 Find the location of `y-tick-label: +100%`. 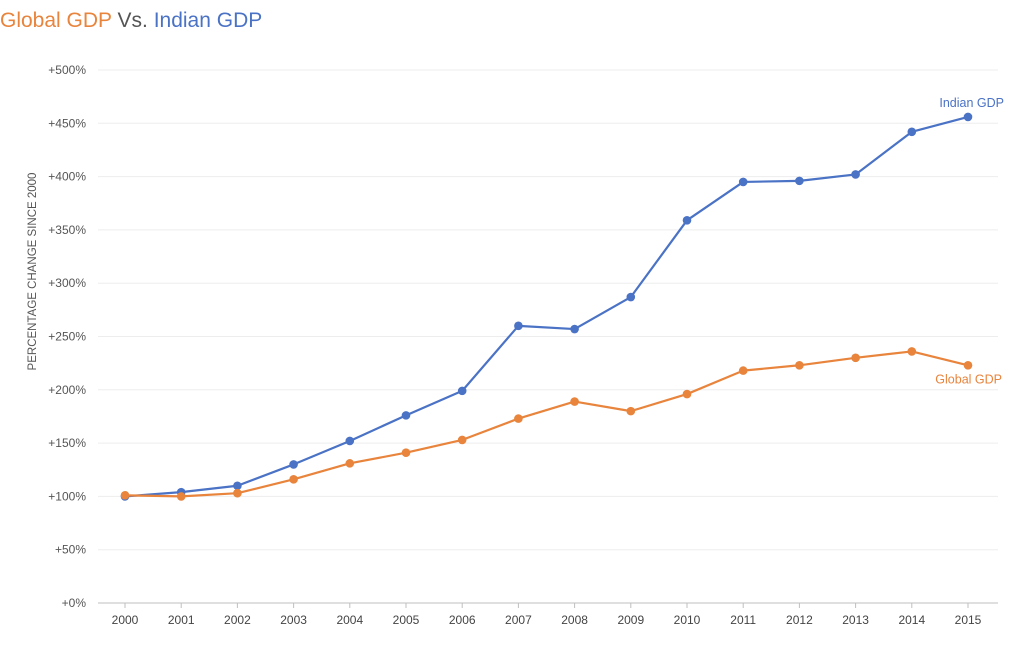

y-tick-label: +100% is located at coordinates (67, 496).